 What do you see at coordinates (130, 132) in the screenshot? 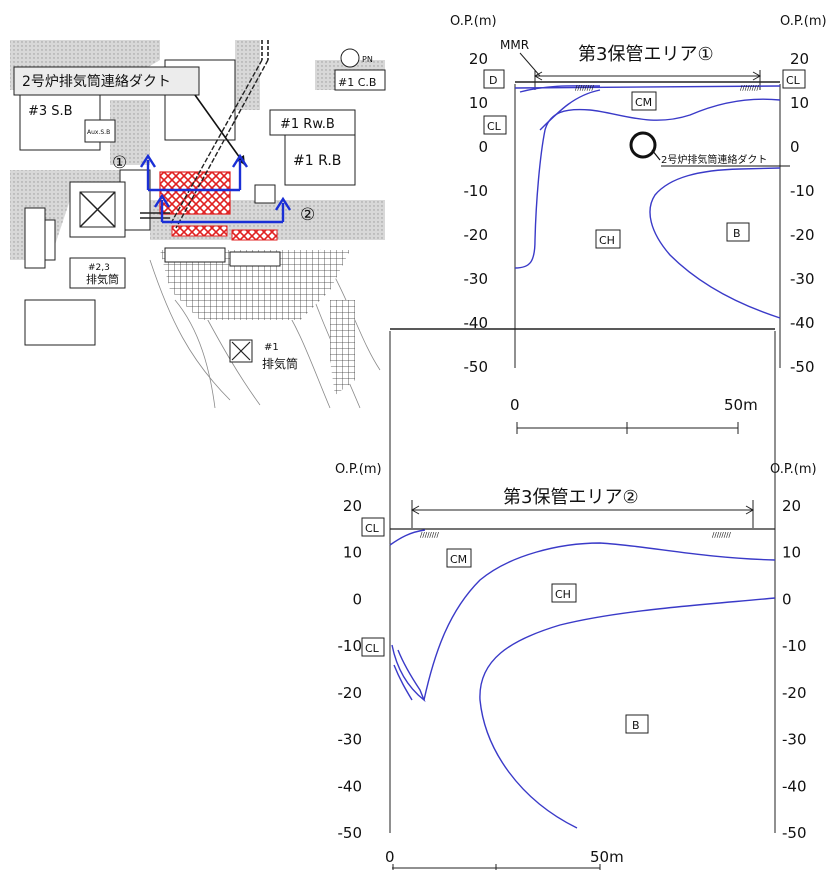
I see `area-west-strip` at bounding box center [130, 132].